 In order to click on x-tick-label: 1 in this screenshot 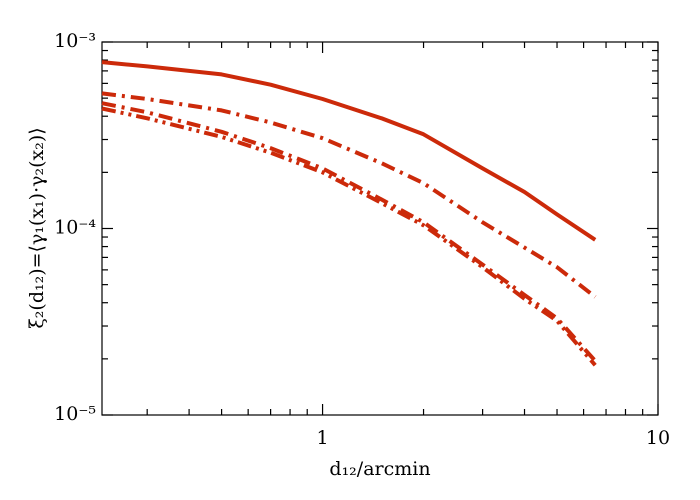, I will do `click(323, 438)`.